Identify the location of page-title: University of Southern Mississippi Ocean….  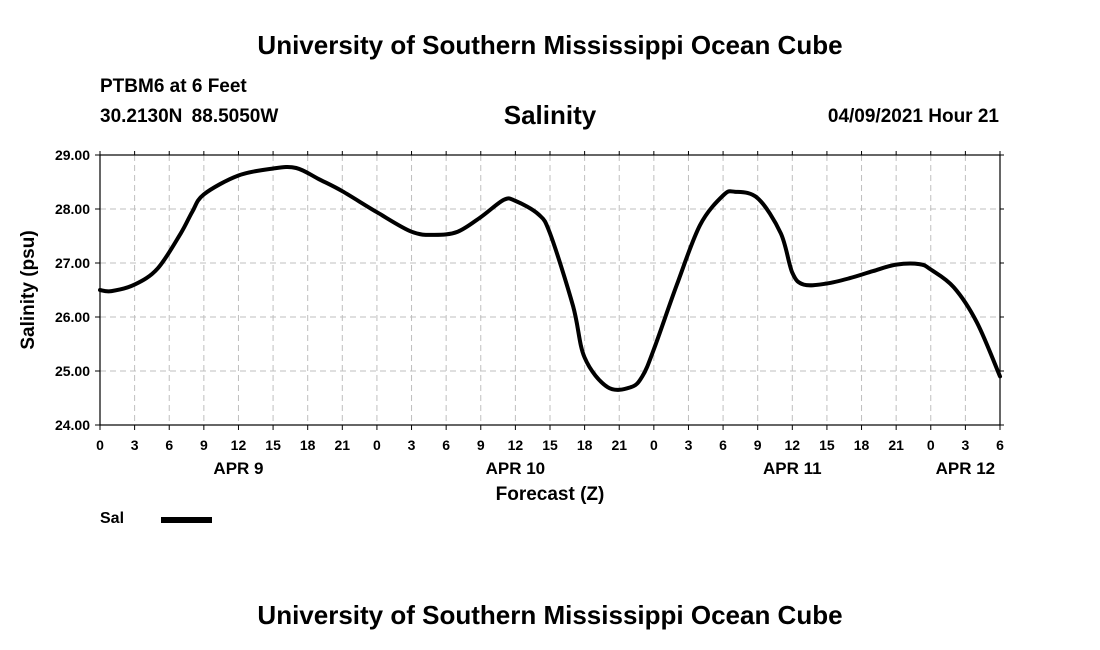
(550, 45).